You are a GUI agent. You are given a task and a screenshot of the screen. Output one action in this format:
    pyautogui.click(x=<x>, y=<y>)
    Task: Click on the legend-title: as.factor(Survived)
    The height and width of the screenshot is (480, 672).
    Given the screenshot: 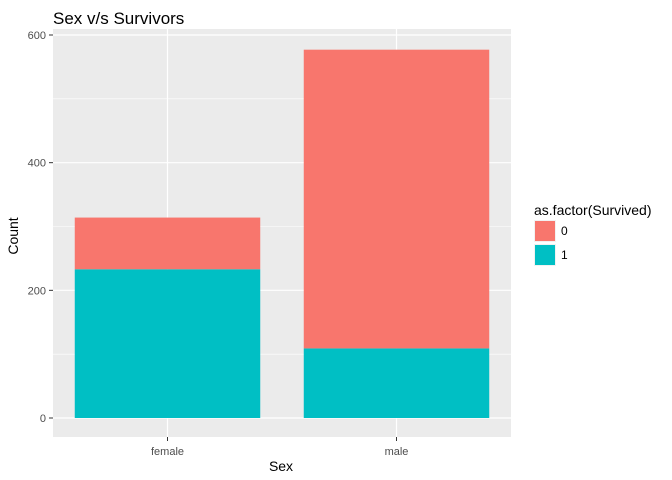 What is the action you would take?
    pyautogui.click(x=592, y=210)
    